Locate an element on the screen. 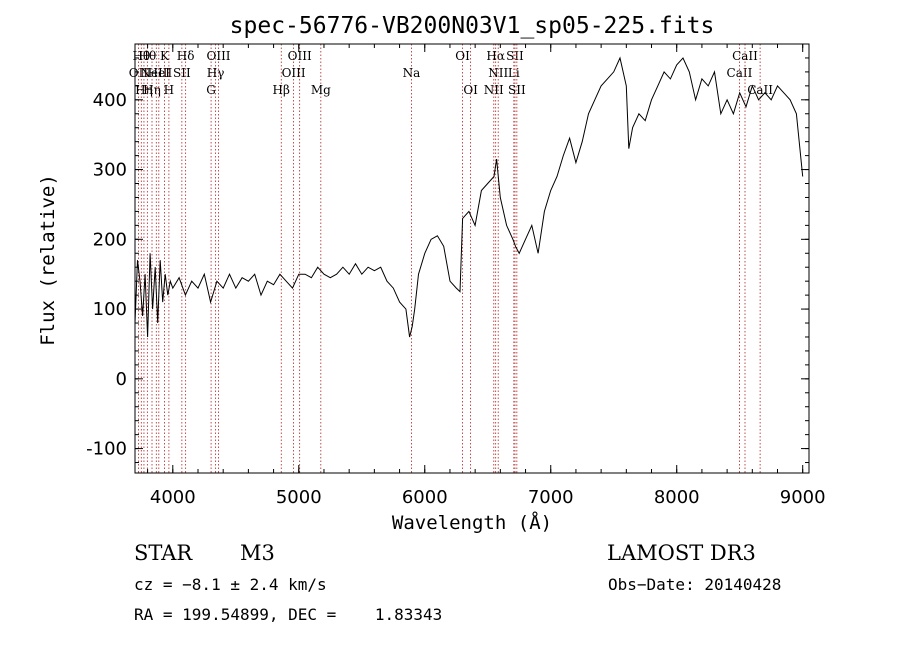  line-marker-label: H is located at coordinates (169, 90).